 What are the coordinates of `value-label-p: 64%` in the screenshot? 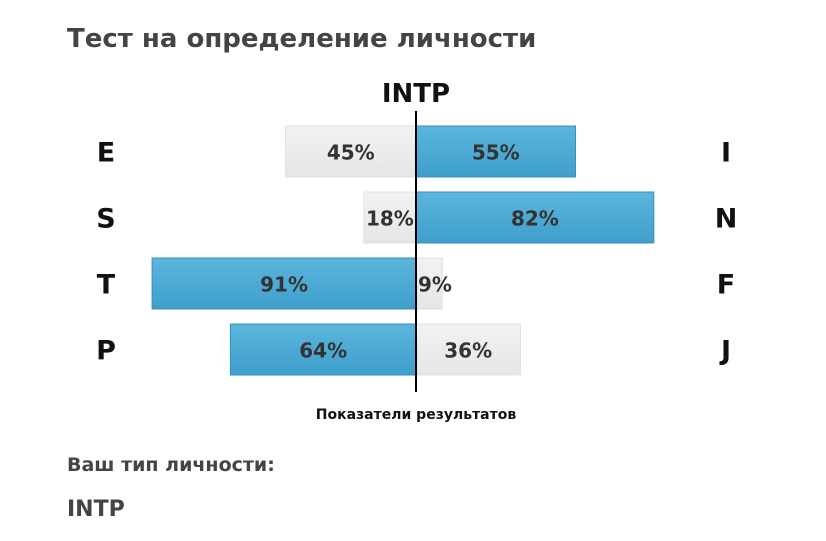 It's located at (323, 351).